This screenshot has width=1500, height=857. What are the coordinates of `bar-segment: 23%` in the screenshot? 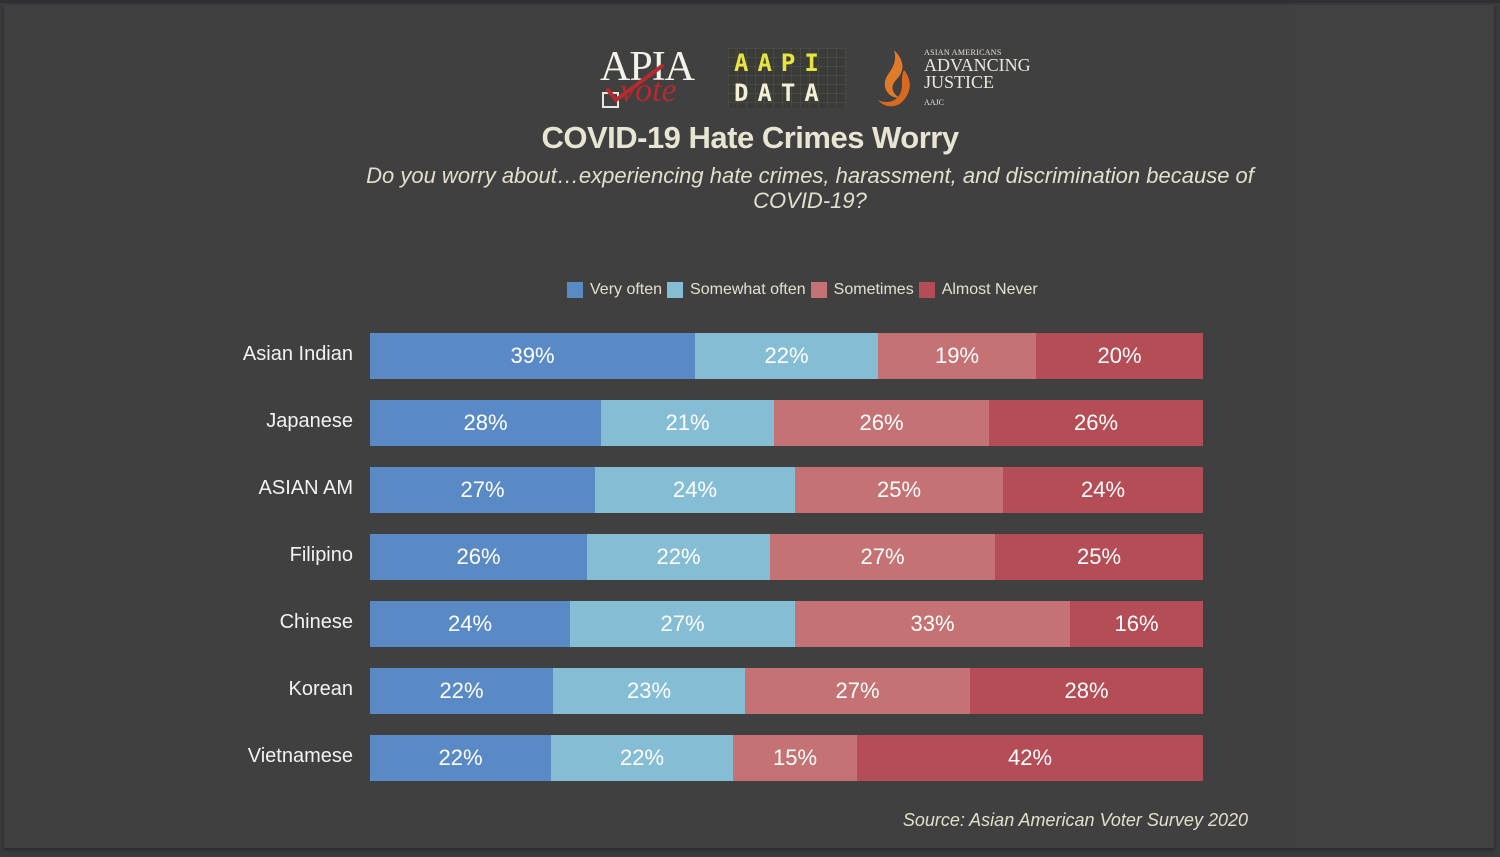 It's located at (649, 691).